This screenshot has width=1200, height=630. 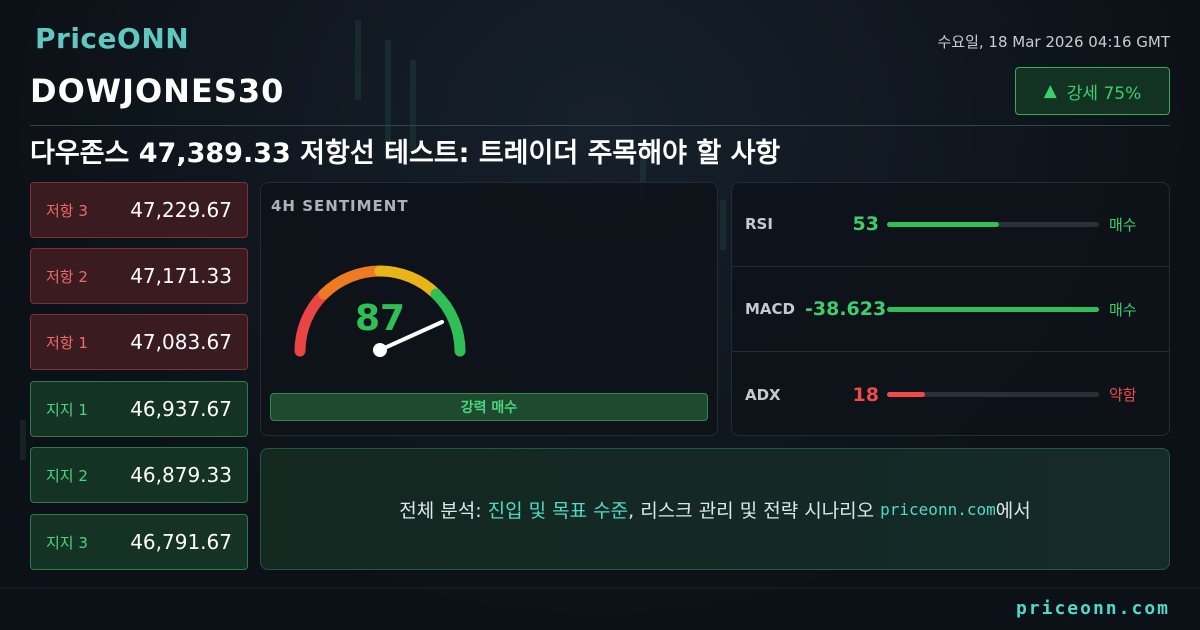 What do you see at coordinates (157, 91) in the screenshot?
I see `symbol: DOWJONES30` at bounding box center [157, 91].